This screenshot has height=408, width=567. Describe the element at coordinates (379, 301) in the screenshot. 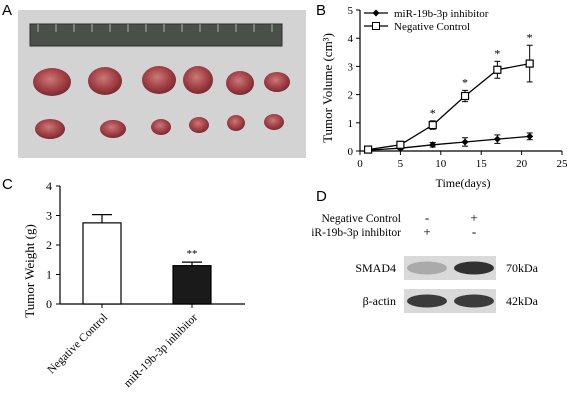

I see `d-protein-label: β-actin` at that location.